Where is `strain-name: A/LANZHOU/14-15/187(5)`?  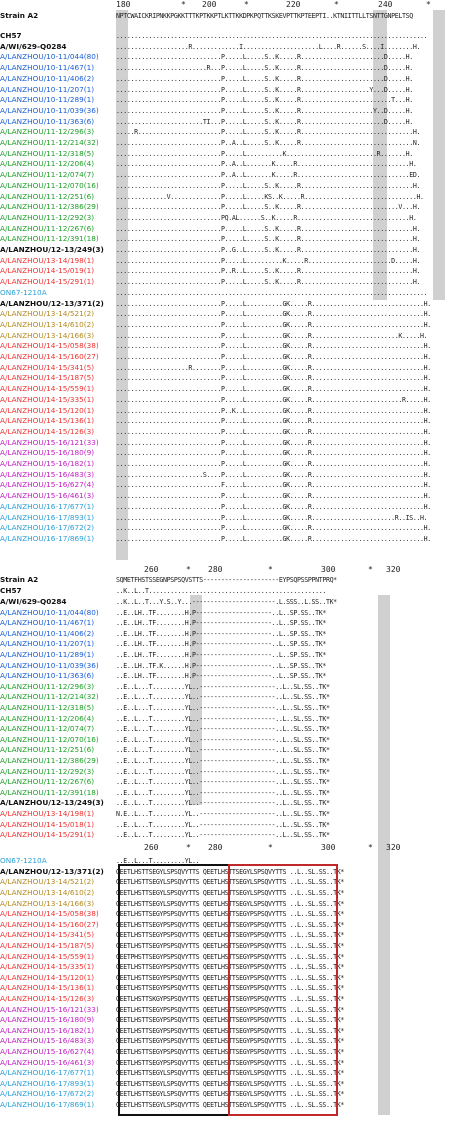
strain-name: A/LANZHOU/14-15/187(5) is located at coordinates (47, 945).